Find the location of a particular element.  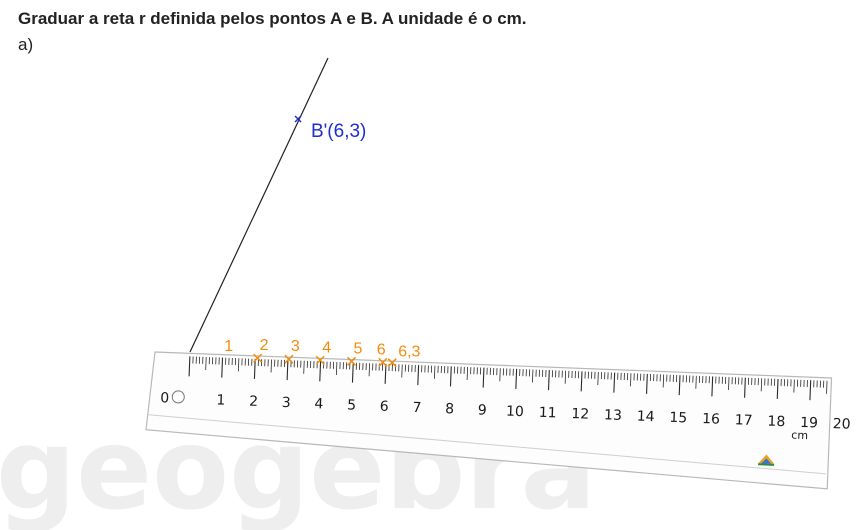

ruler-number: 9 is located at coordinates (483, 410).